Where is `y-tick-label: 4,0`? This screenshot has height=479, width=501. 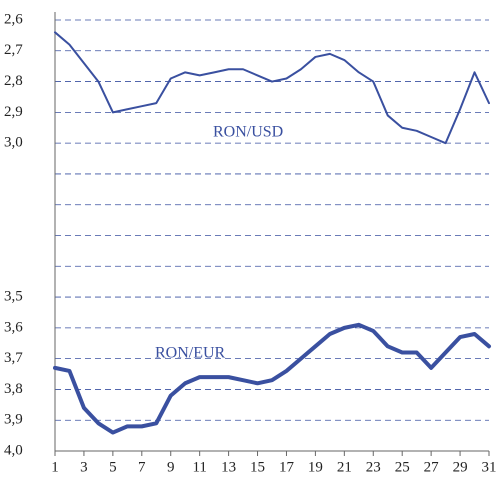 y-tick-label: 4,0 is located at coordinates (13, 450).